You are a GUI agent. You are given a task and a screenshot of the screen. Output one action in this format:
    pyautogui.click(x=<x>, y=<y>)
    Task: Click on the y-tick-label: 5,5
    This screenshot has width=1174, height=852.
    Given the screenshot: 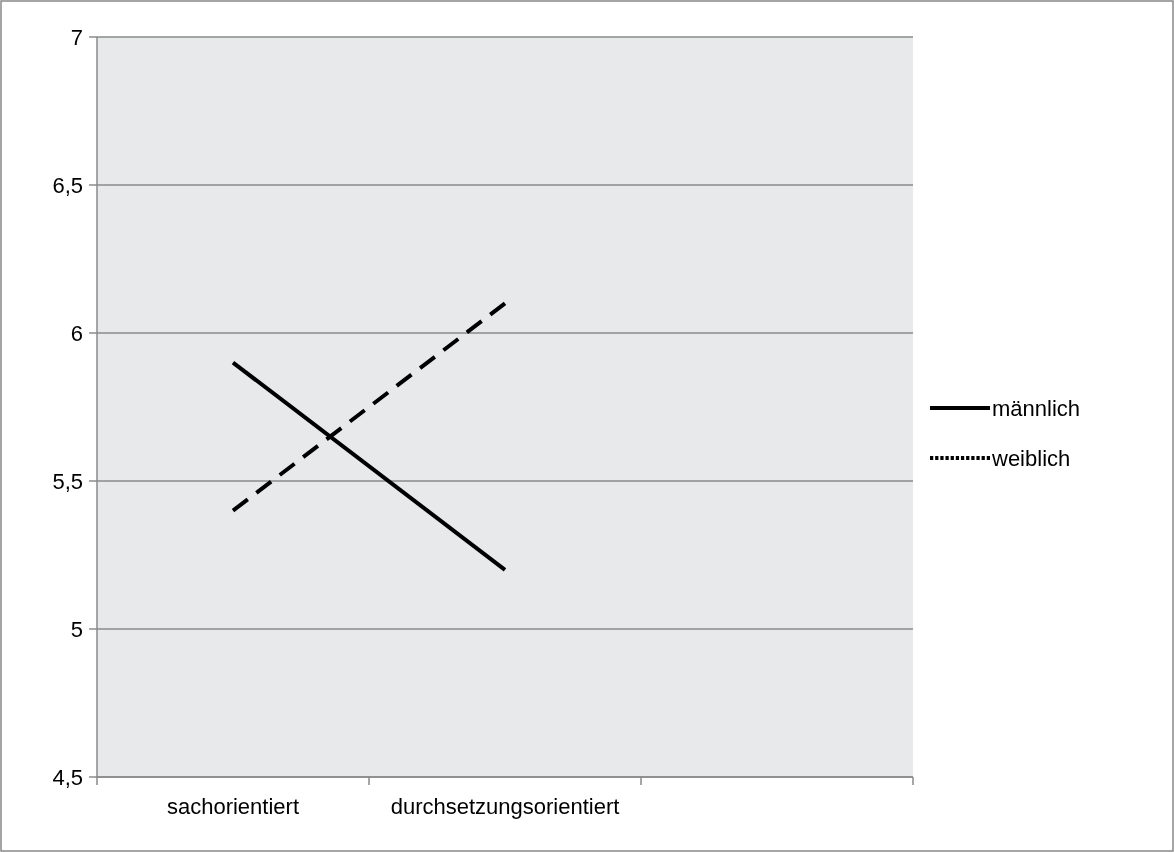 What is the action you would take?
    pyautogui.click(x=67, y=481)
    